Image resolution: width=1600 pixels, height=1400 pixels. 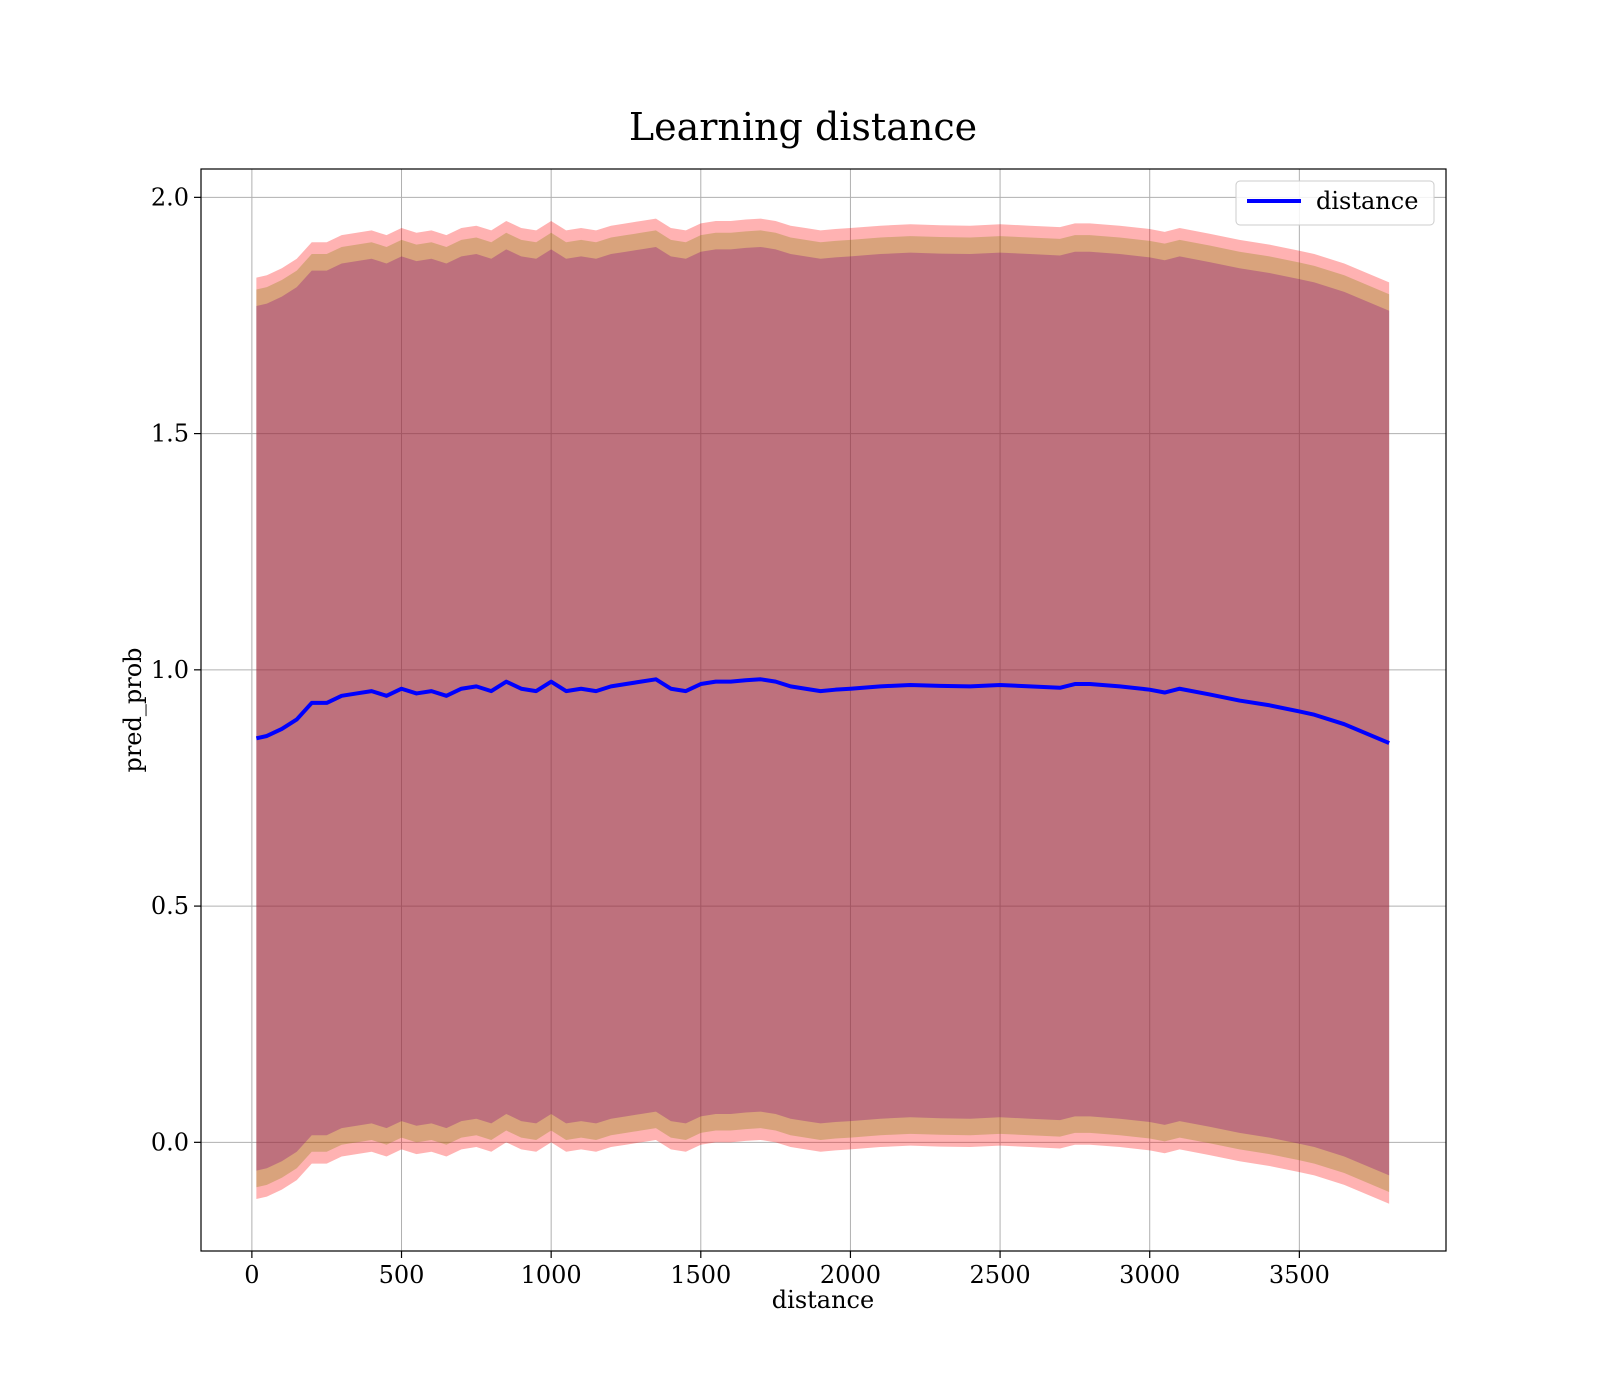 What do you see at coordinates (1000, 1275) in the screenshot?
I see `x-tick-label-5: 2500` at bounding box center [1000, 1275].